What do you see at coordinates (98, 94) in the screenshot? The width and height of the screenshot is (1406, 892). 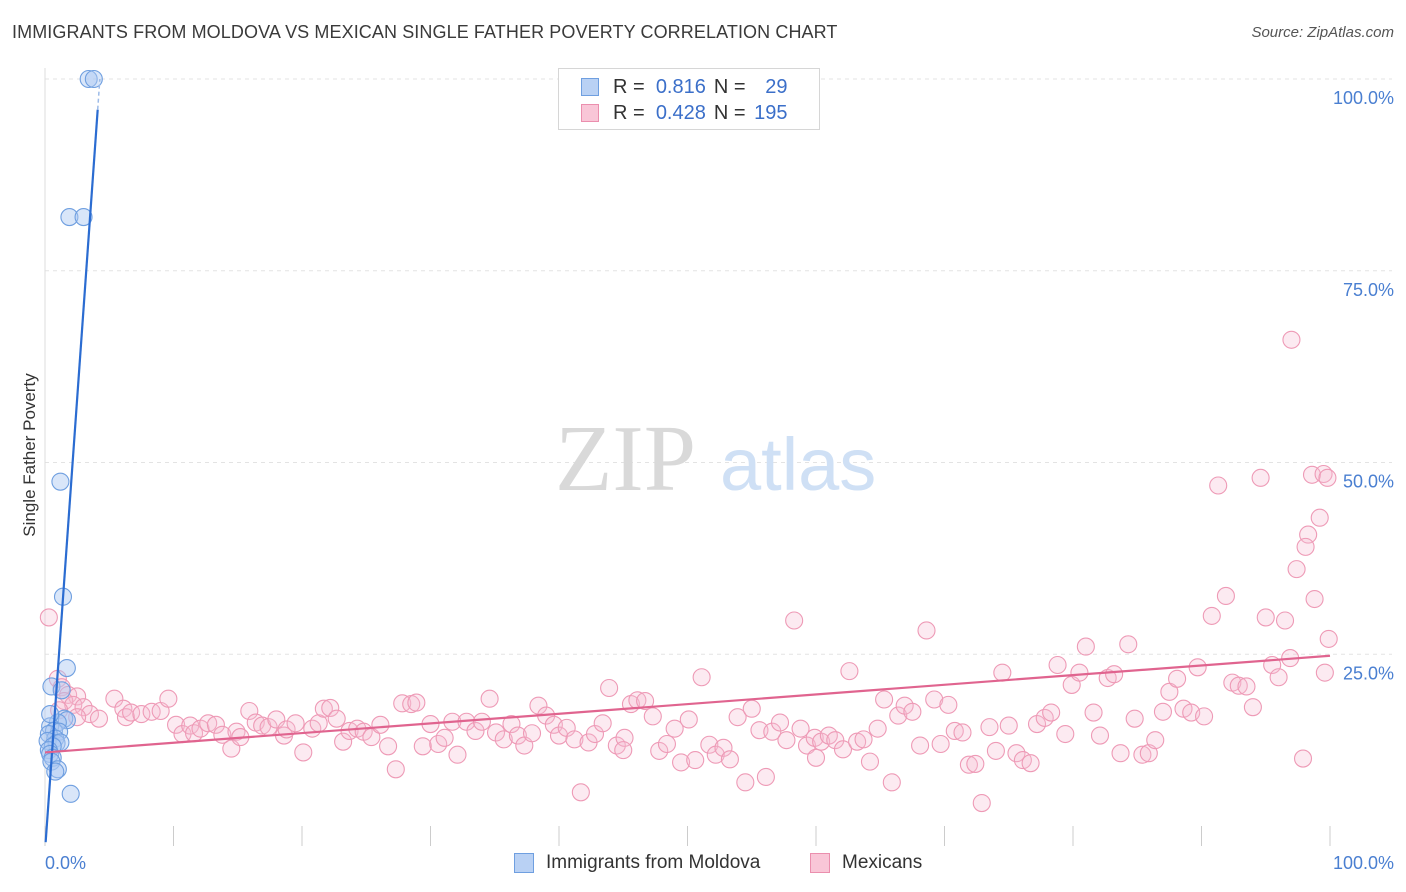 I see `moldova-trend-extension` at bounding box center [98, 94].